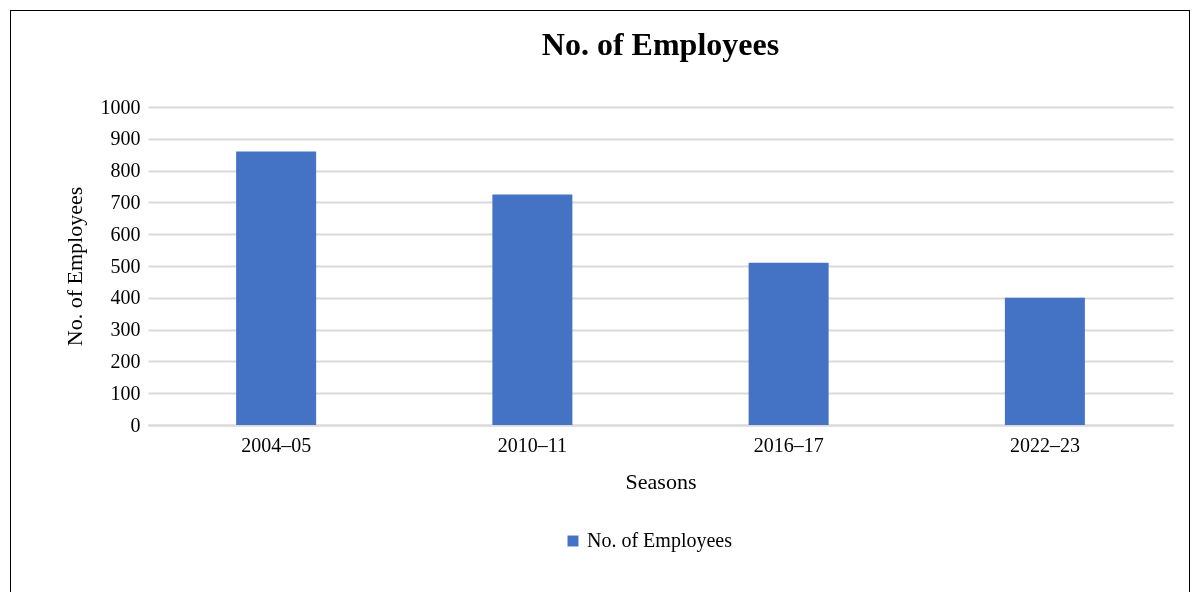  I want to click on y-tick-label: 100, so click(125, 392).